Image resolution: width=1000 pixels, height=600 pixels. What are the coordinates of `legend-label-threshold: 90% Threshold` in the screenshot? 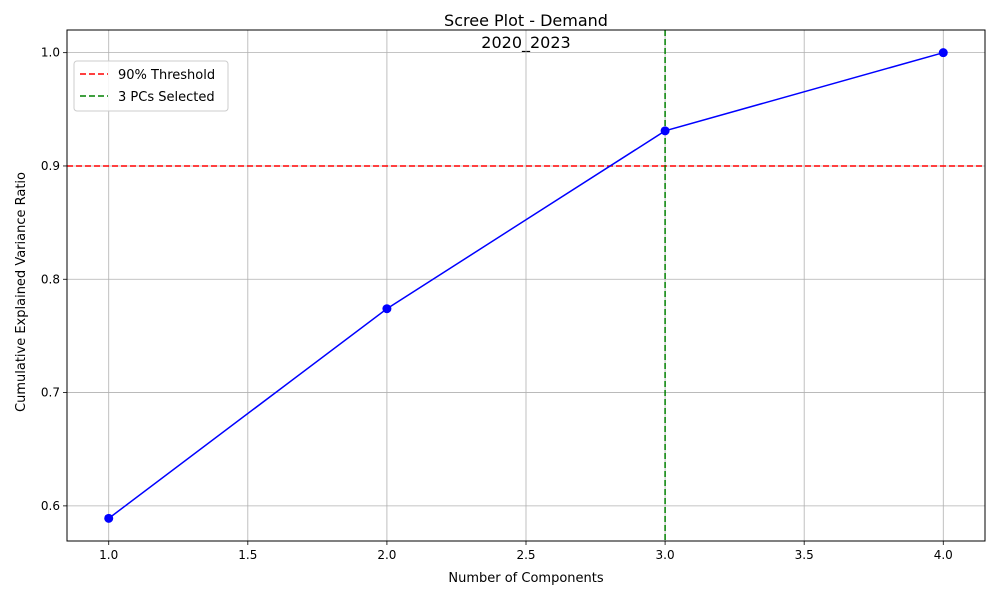 It's located at (166, 75).